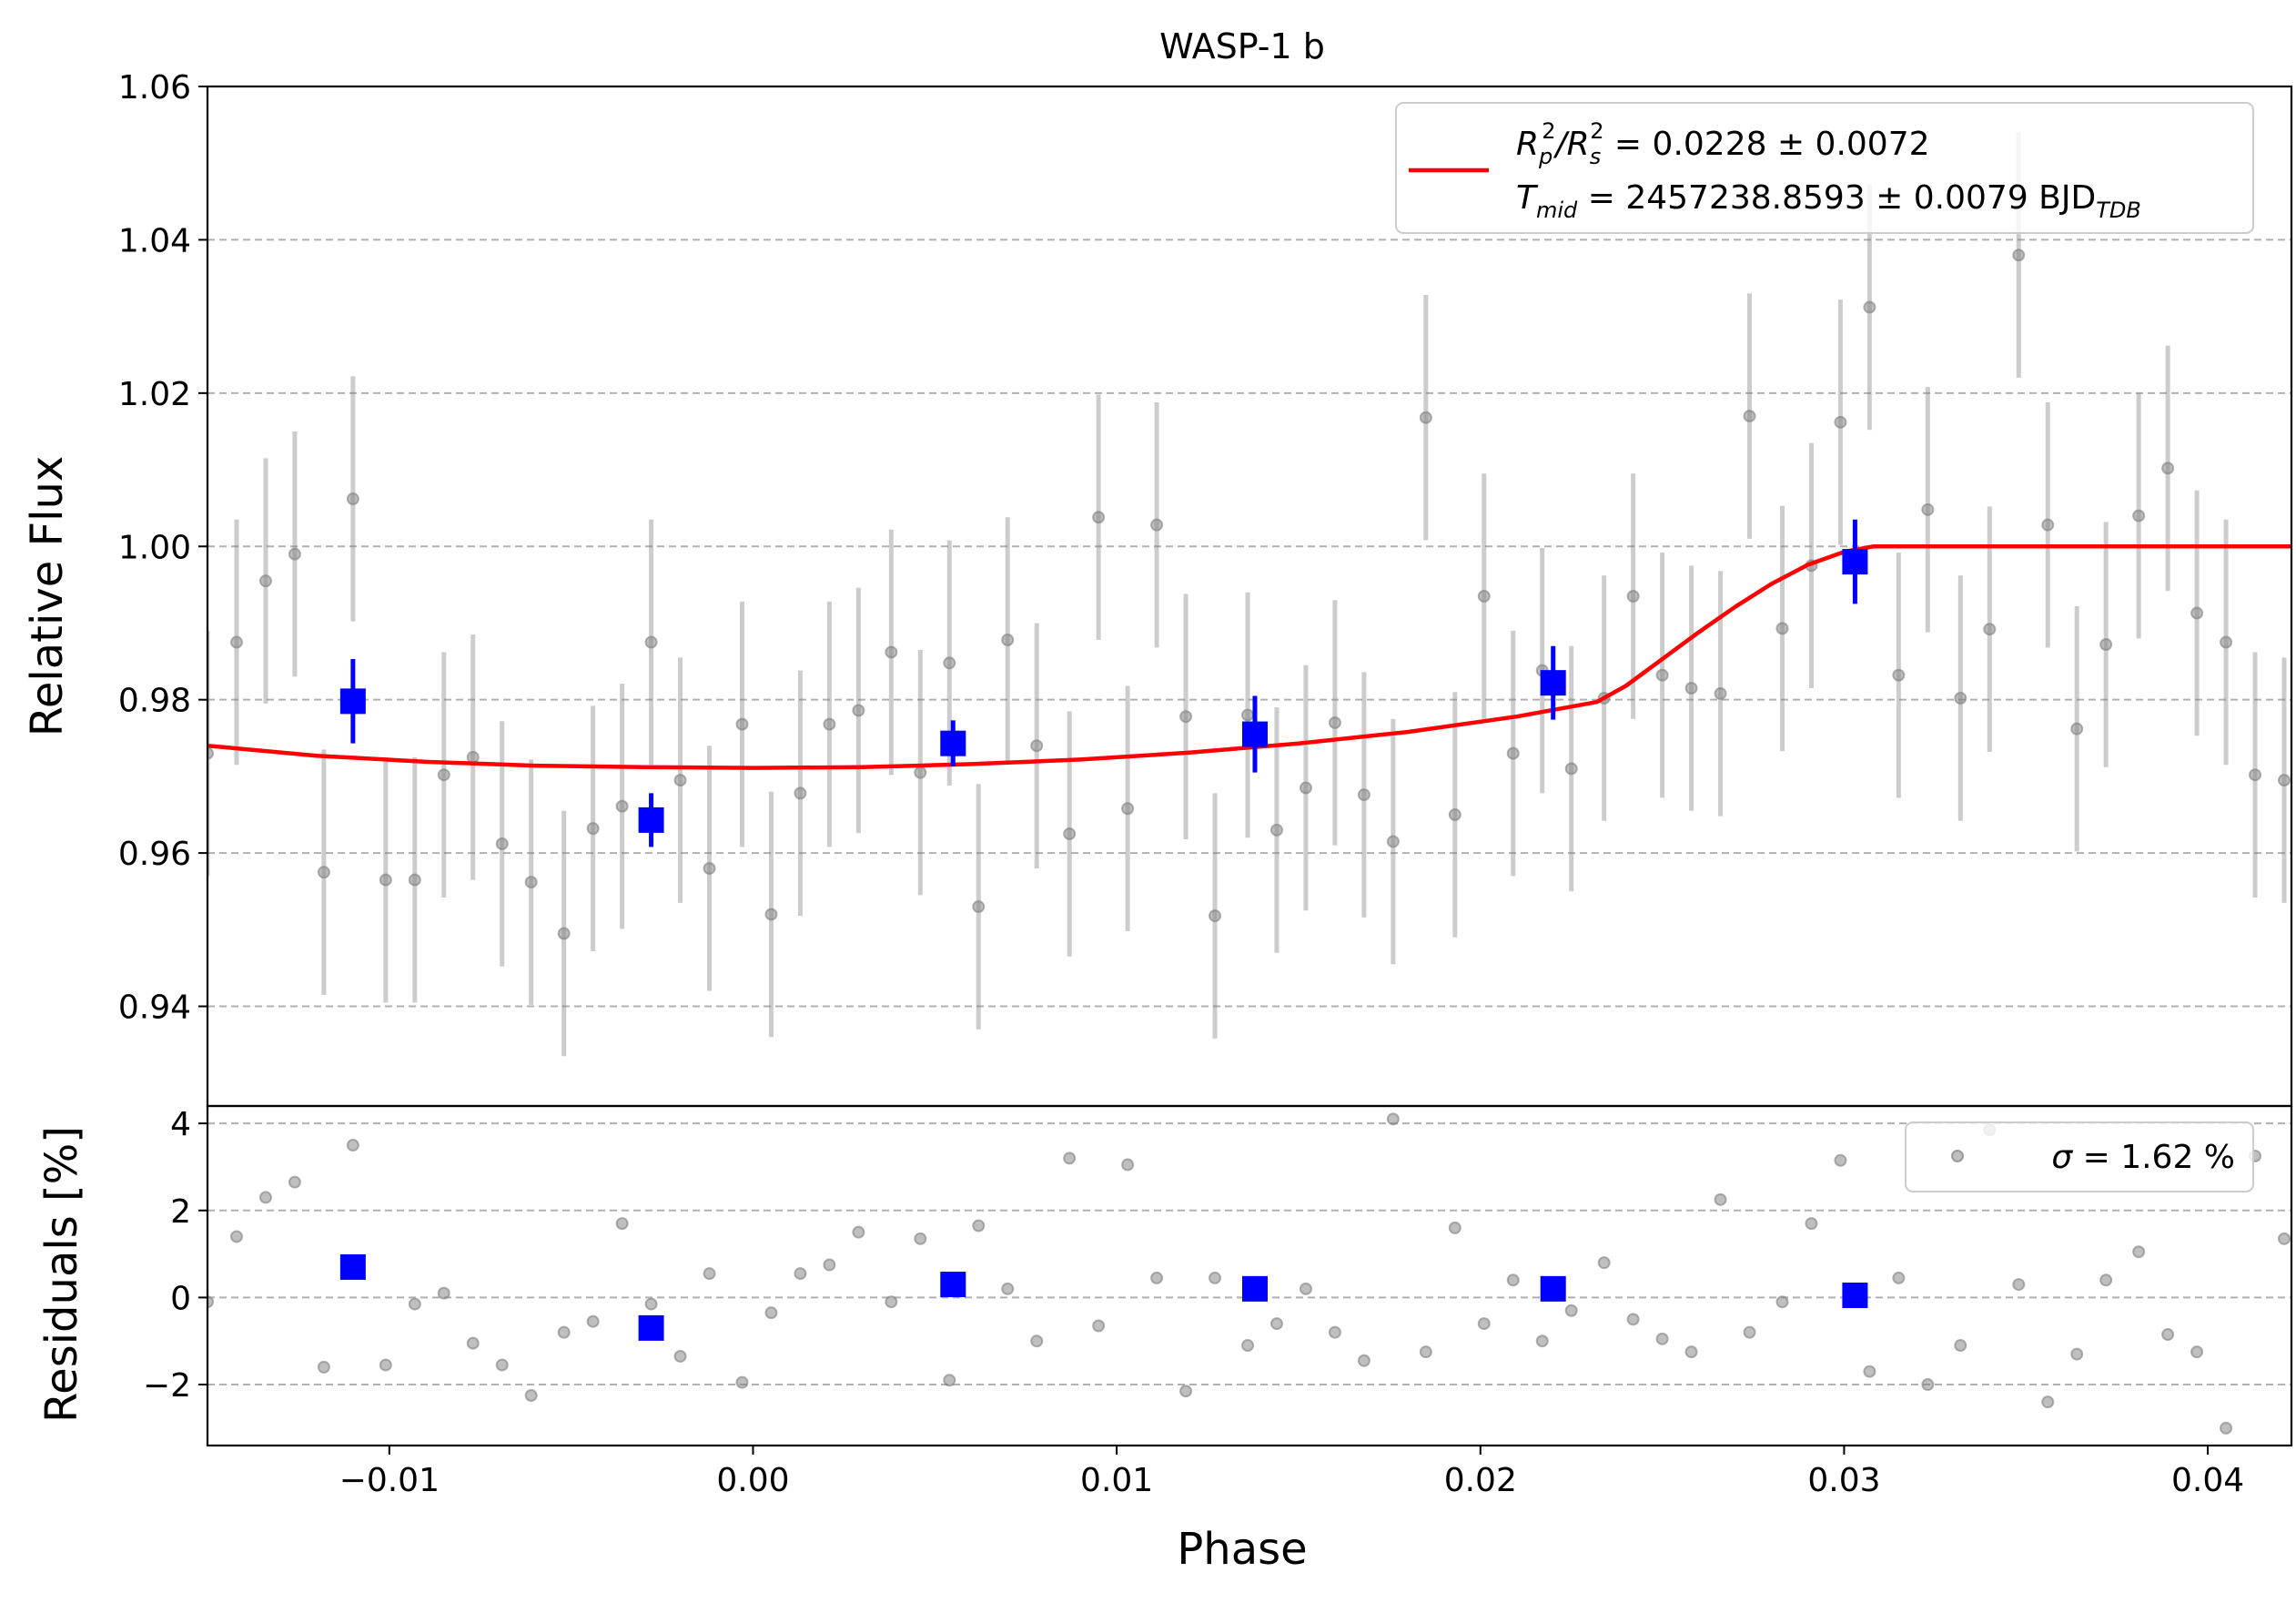 This screenshot has width=2296, height=1603. I want to click on residuals-y-tick-label: −2, so click(167, 1386).